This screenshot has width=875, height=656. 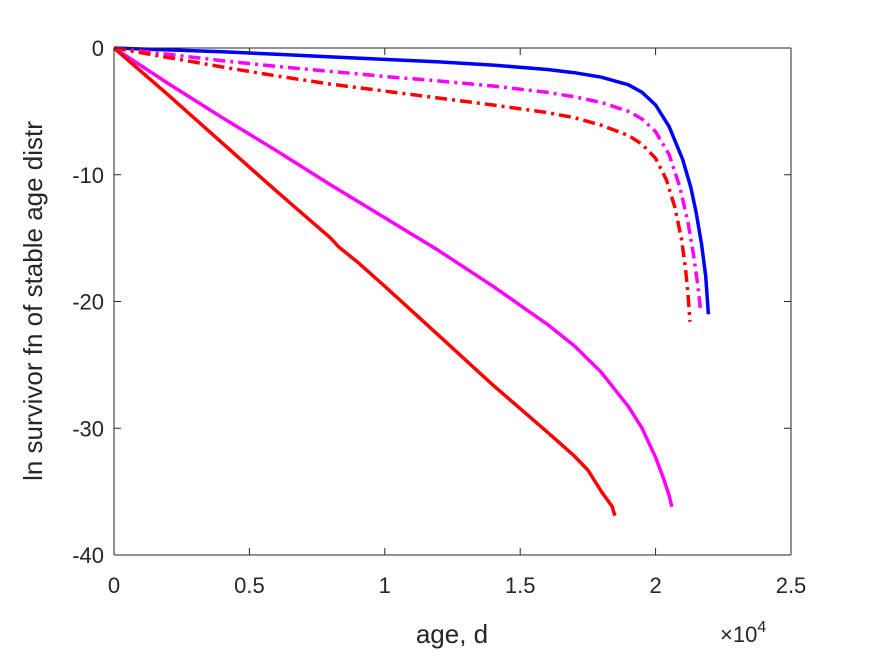 I want to click on x-tick-label: 2.5, so click(x=791, y=585).